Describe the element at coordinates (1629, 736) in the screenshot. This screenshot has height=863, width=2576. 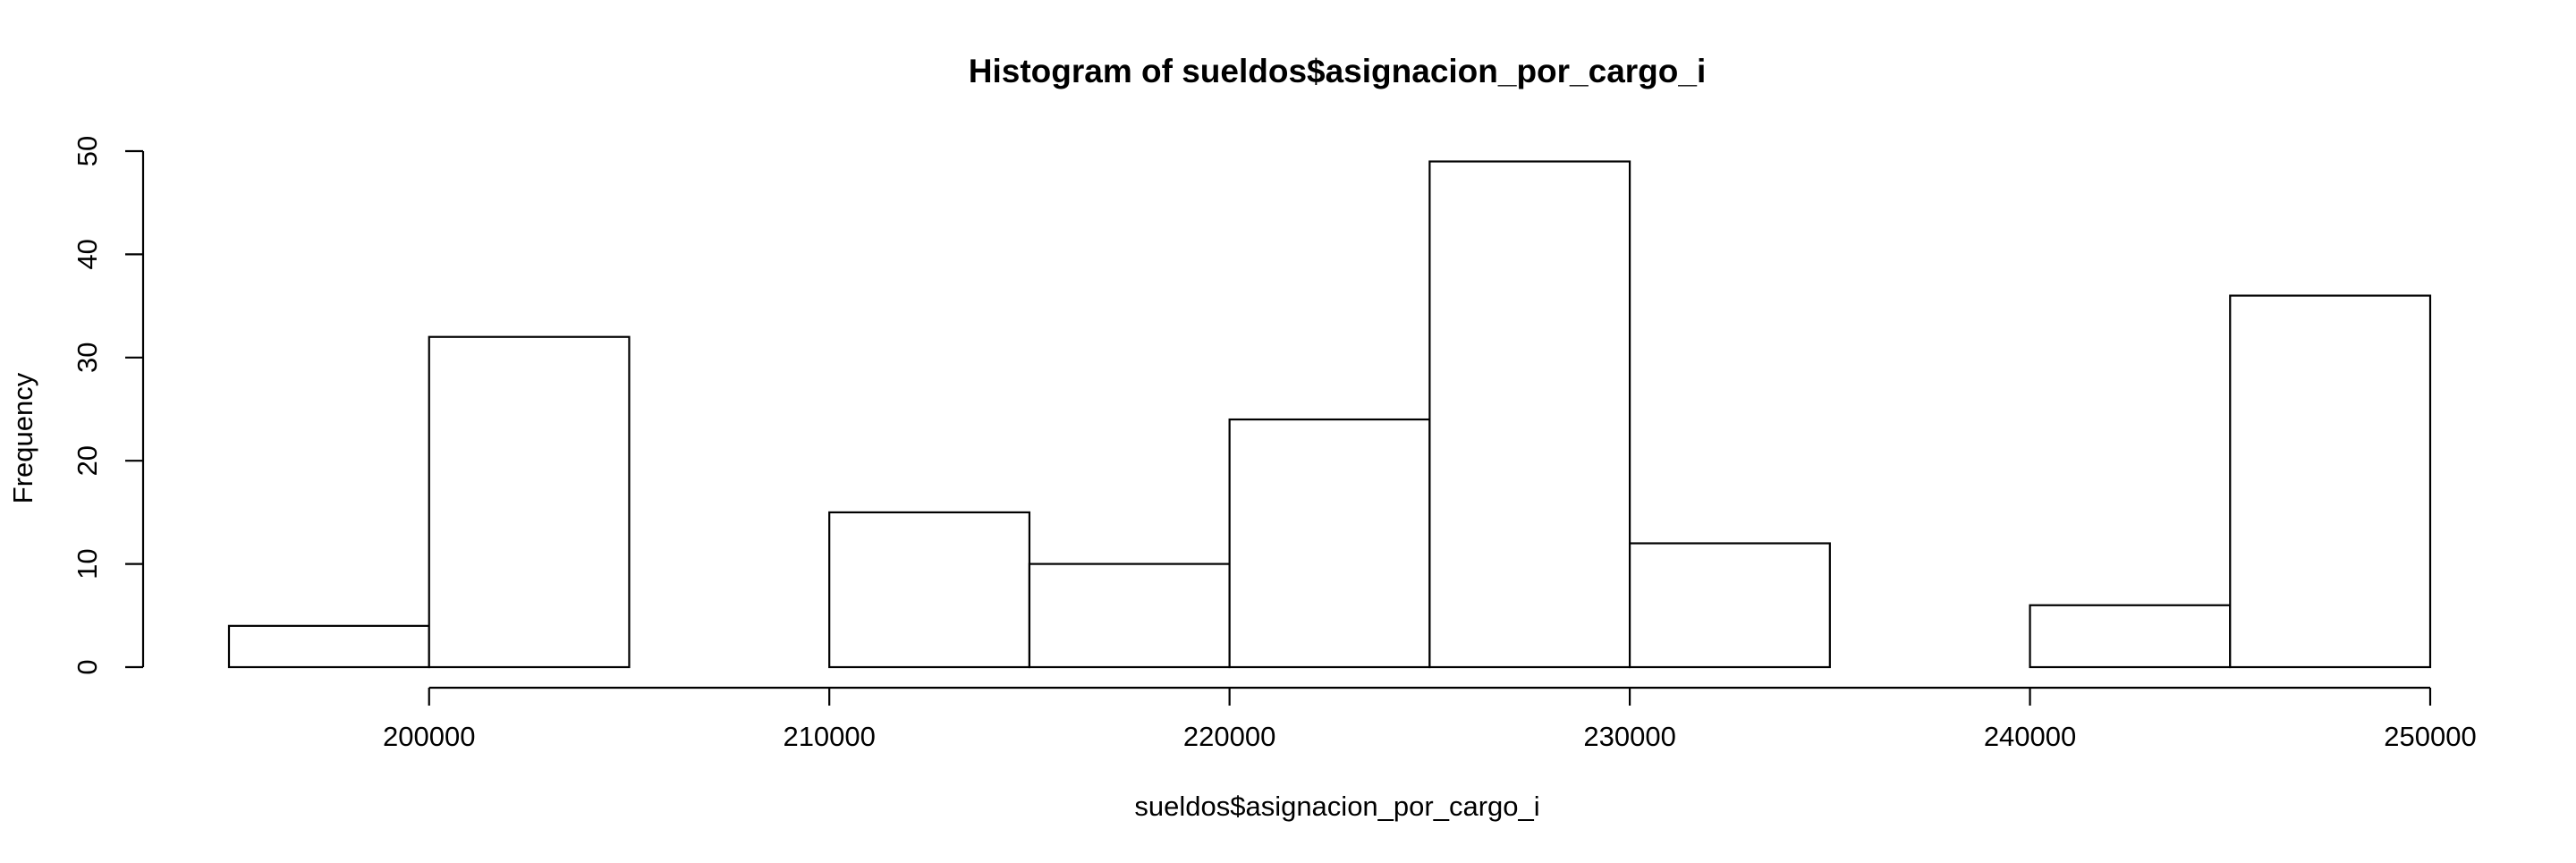
I see `x-tick-label: 230000` at that location.